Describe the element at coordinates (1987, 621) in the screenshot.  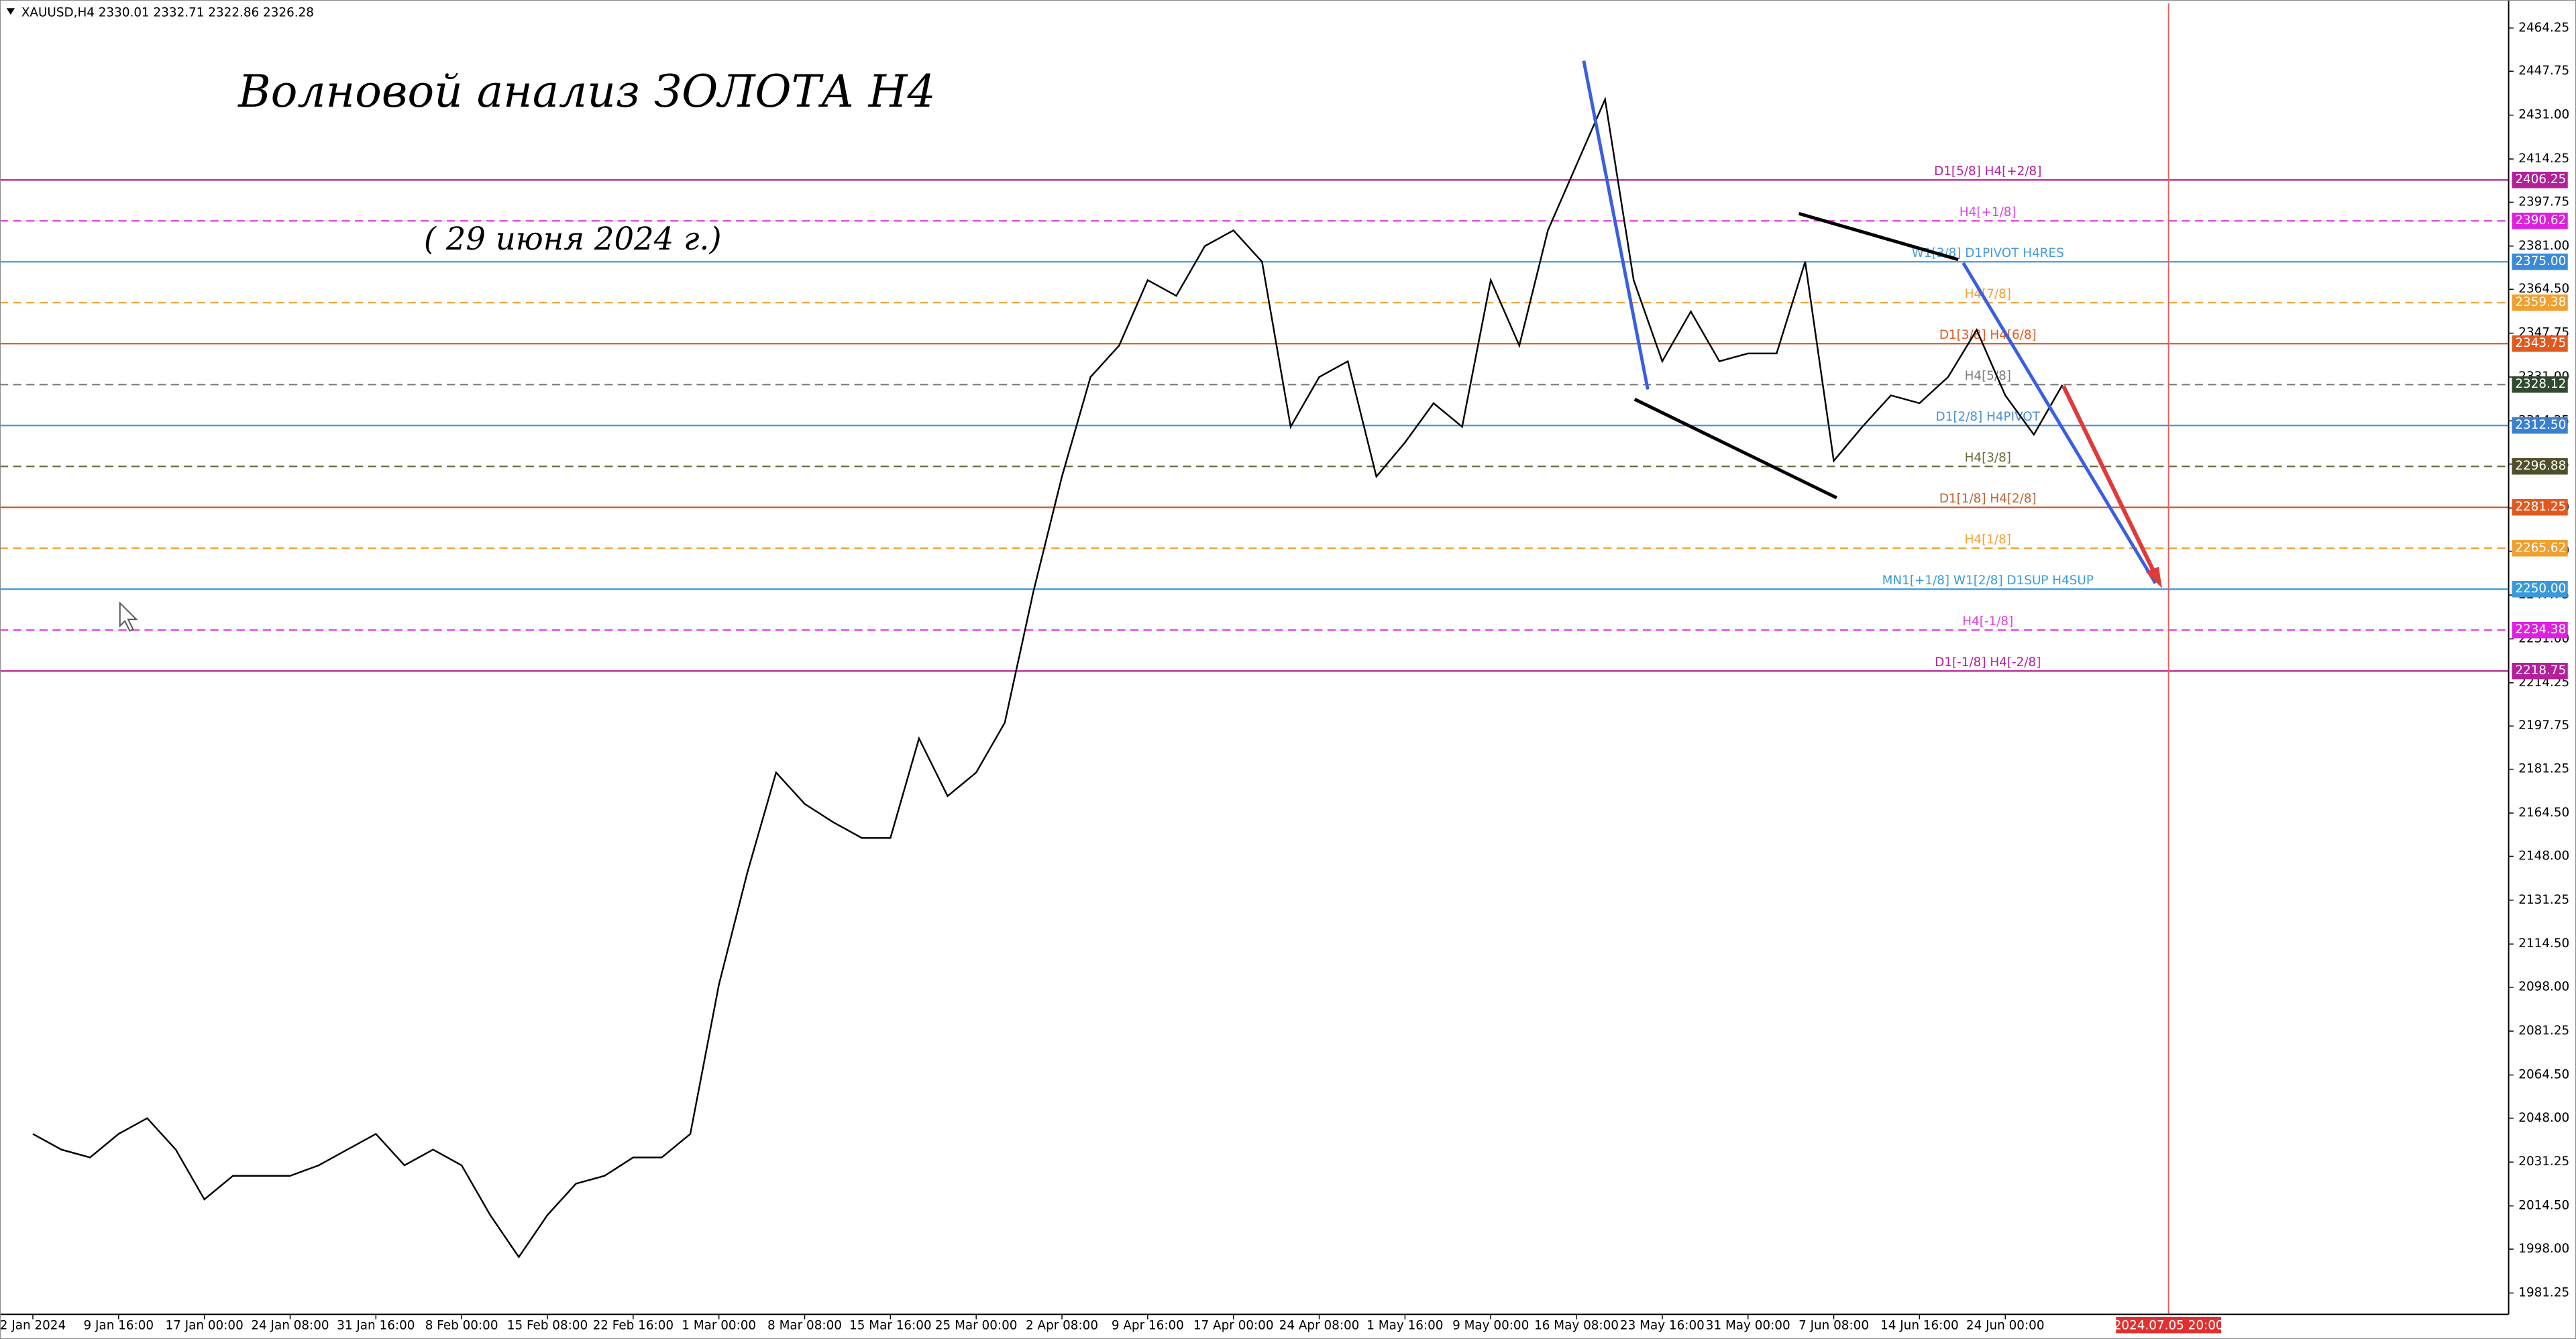
I see `level-label: H4[-1/8]` at that location.